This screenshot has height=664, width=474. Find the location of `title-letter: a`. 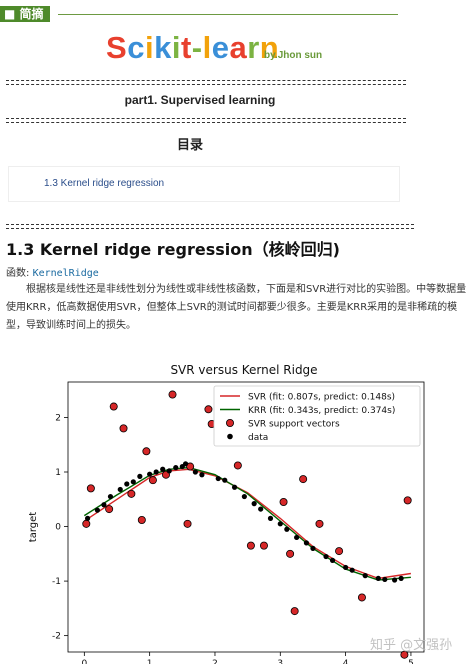

title-letter: a is located at coordinates (238, 47).